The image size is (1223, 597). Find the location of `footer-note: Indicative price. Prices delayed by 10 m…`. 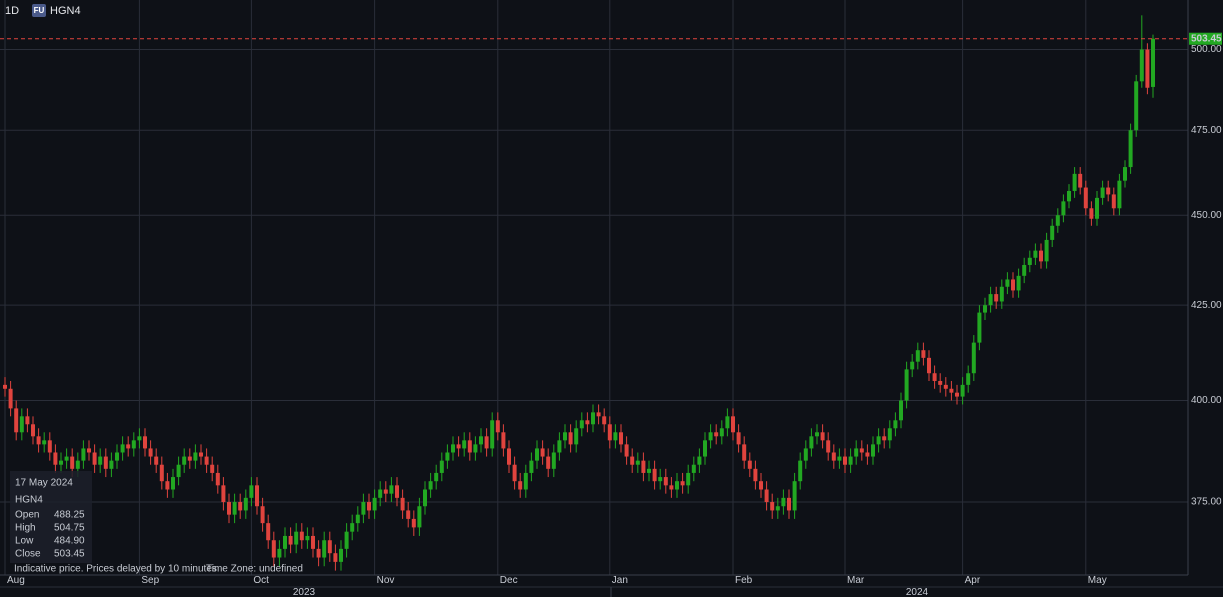

footer-note: Indicative price. Prices delayed by 10 m… is located at coordinates (115, 569).